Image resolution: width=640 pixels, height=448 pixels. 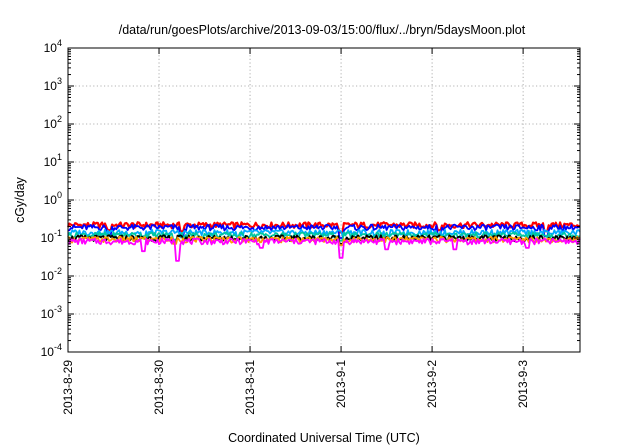 I want to click on y-tick-labels: 10⁻⁴ 10⁻³ 10⁻² 10⁻¹ 10⁰ 10¹ 10² 10³ 10⁴, so click(x=51, y=198).